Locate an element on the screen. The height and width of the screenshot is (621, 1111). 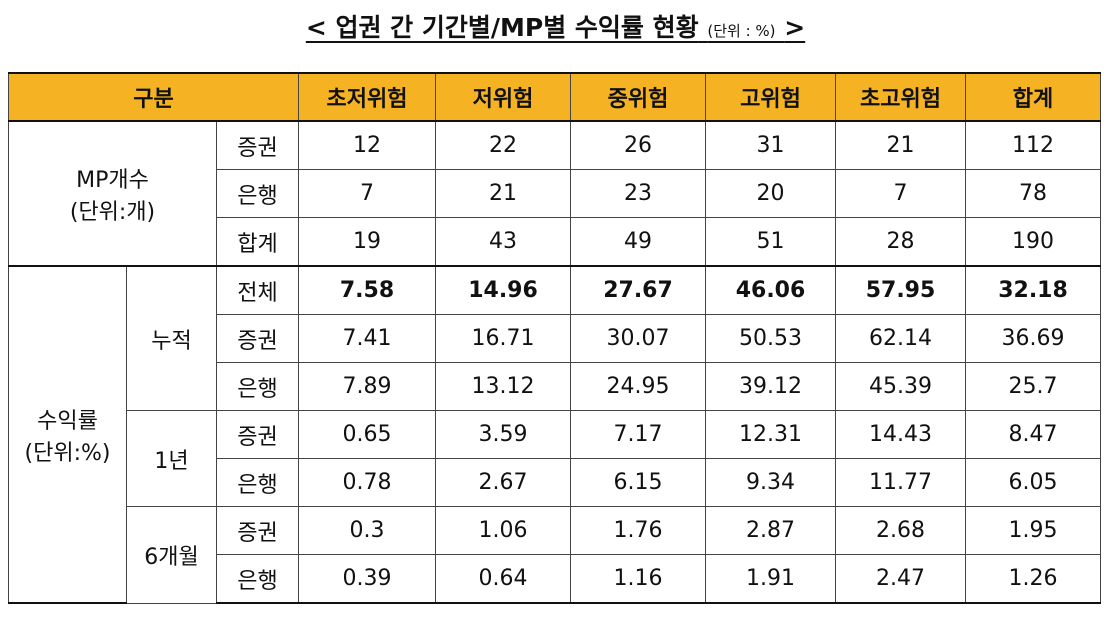
subgroup-label: 6개월 is located at coordinates (171, 555).